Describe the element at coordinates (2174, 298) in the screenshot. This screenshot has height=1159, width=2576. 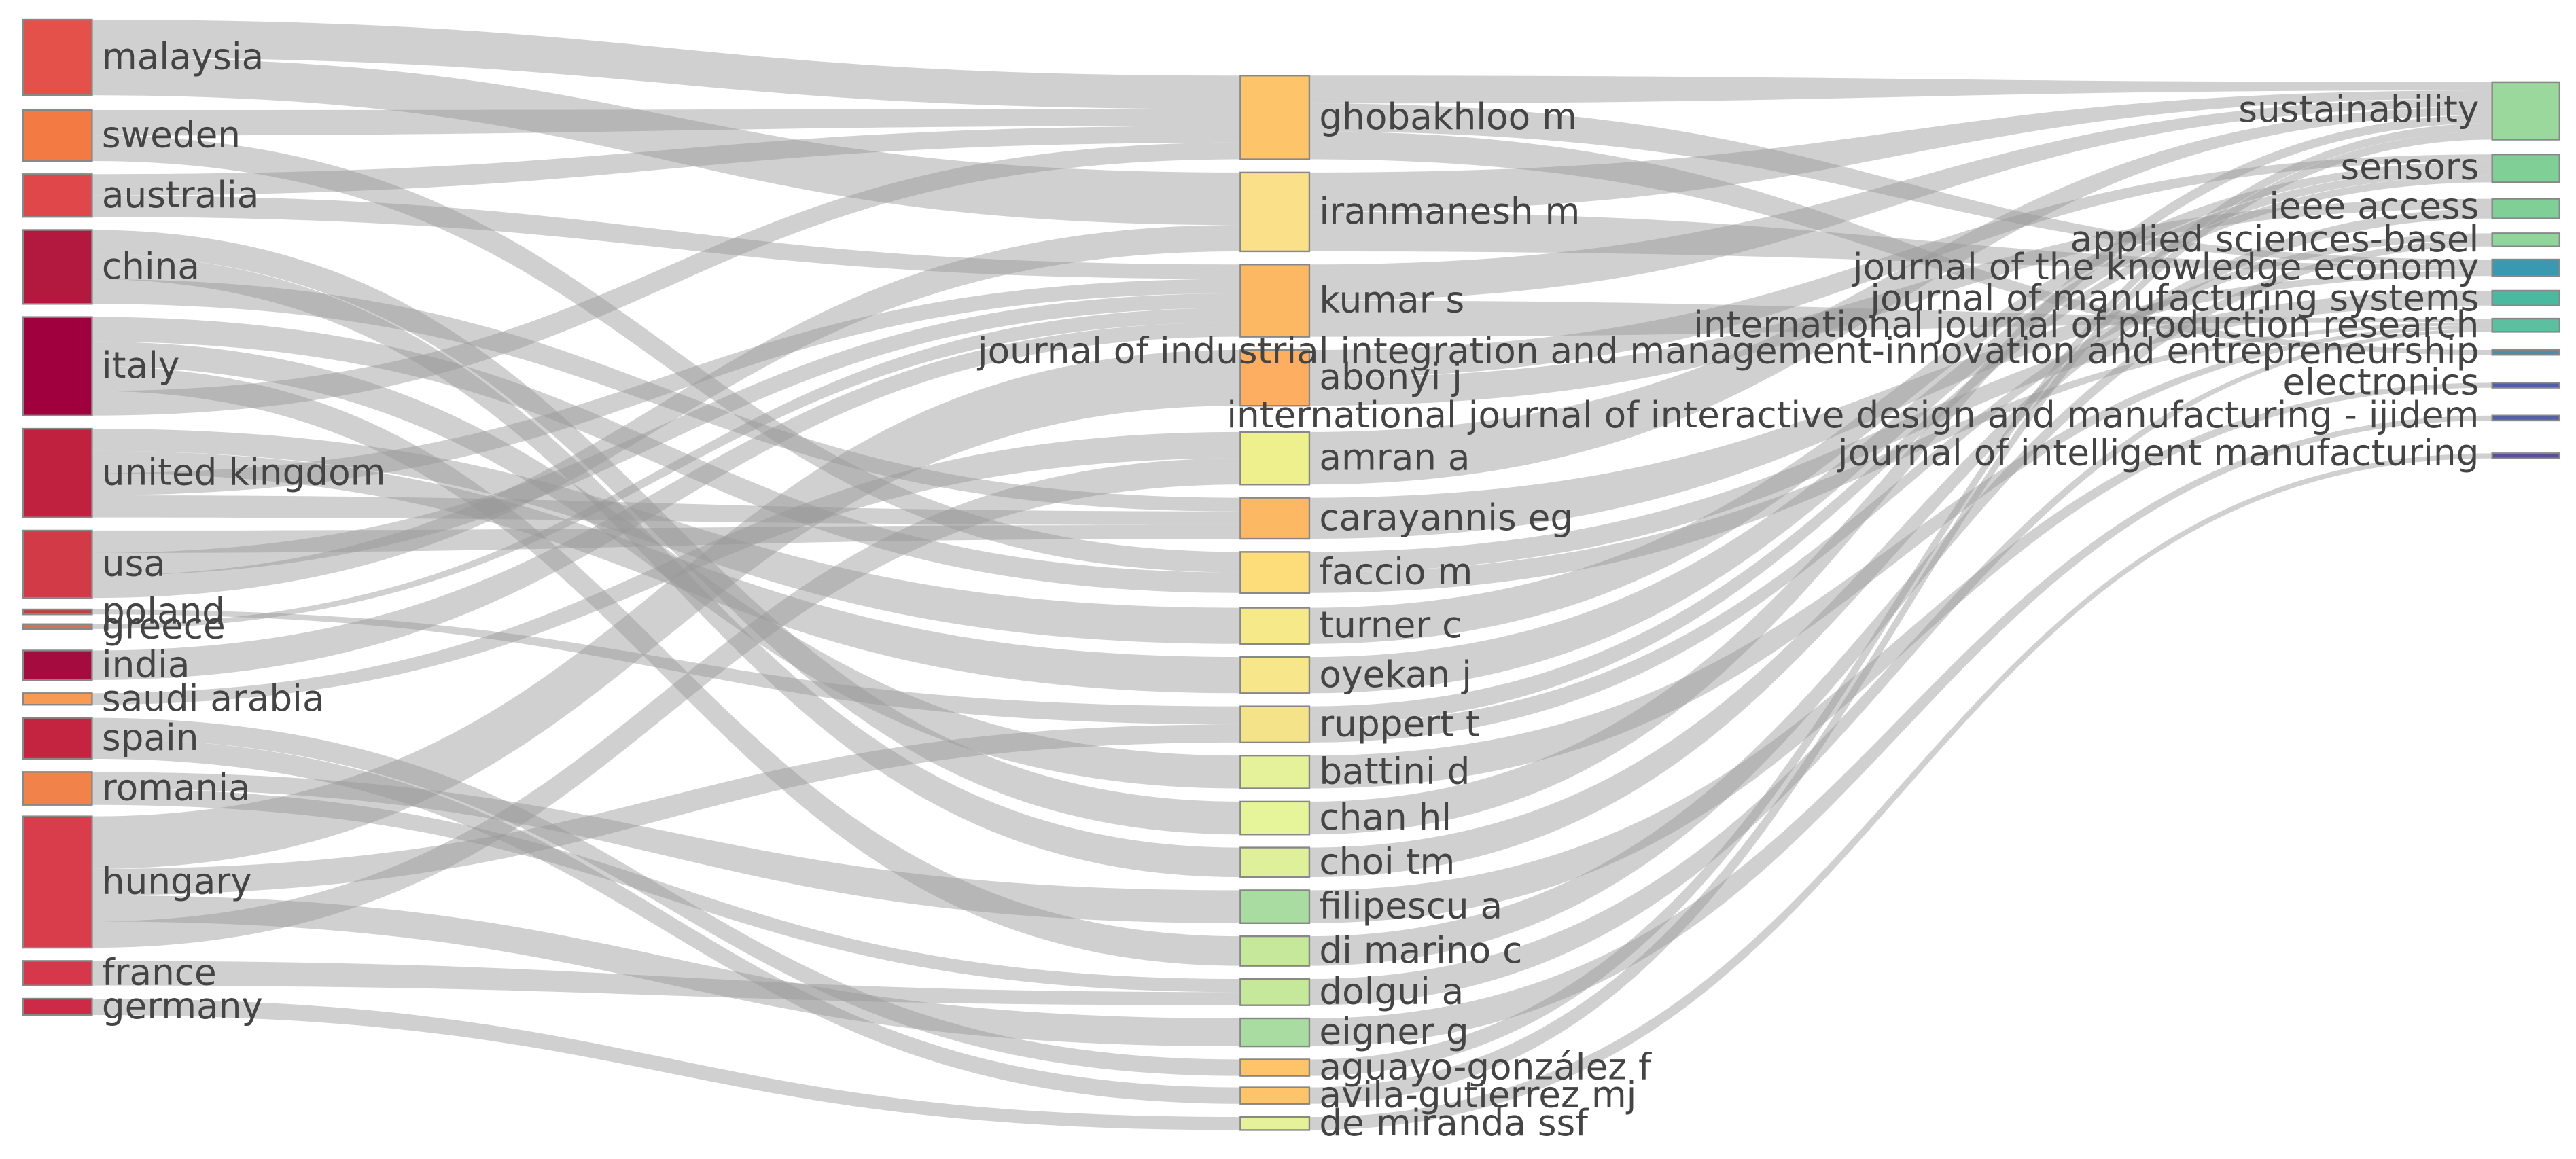
I see `node-label: journal of manufacturing systems` at that location.